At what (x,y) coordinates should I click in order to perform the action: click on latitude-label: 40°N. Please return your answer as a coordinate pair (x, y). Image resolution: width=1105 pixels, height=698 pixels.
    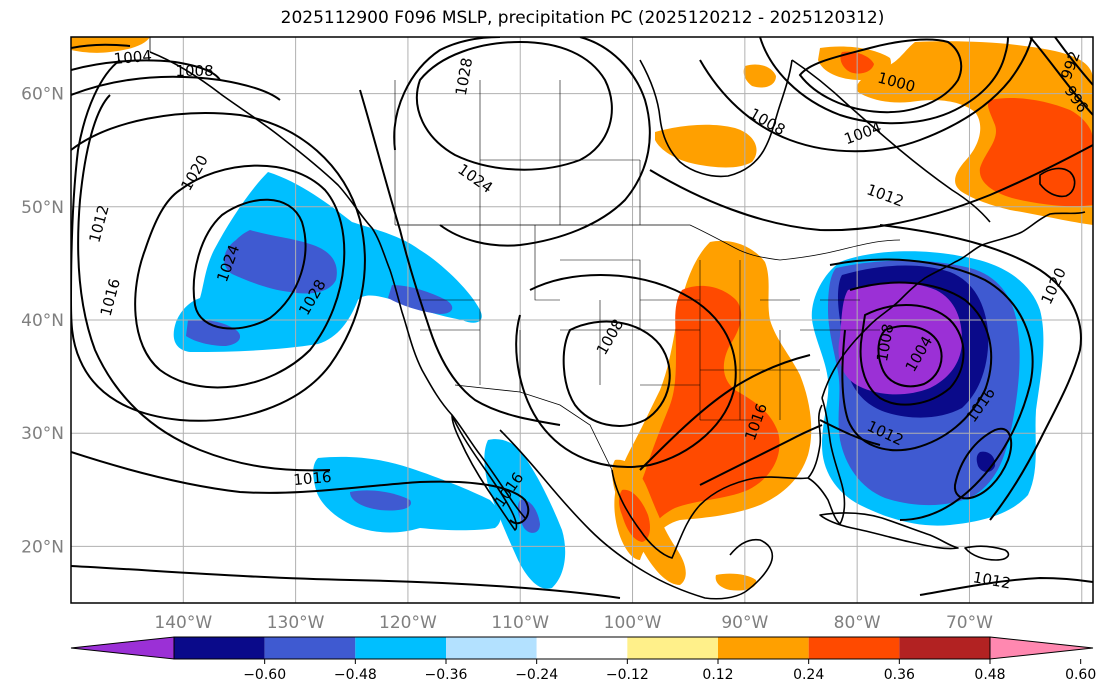
    Looking at the image, I should click on (42, 321).